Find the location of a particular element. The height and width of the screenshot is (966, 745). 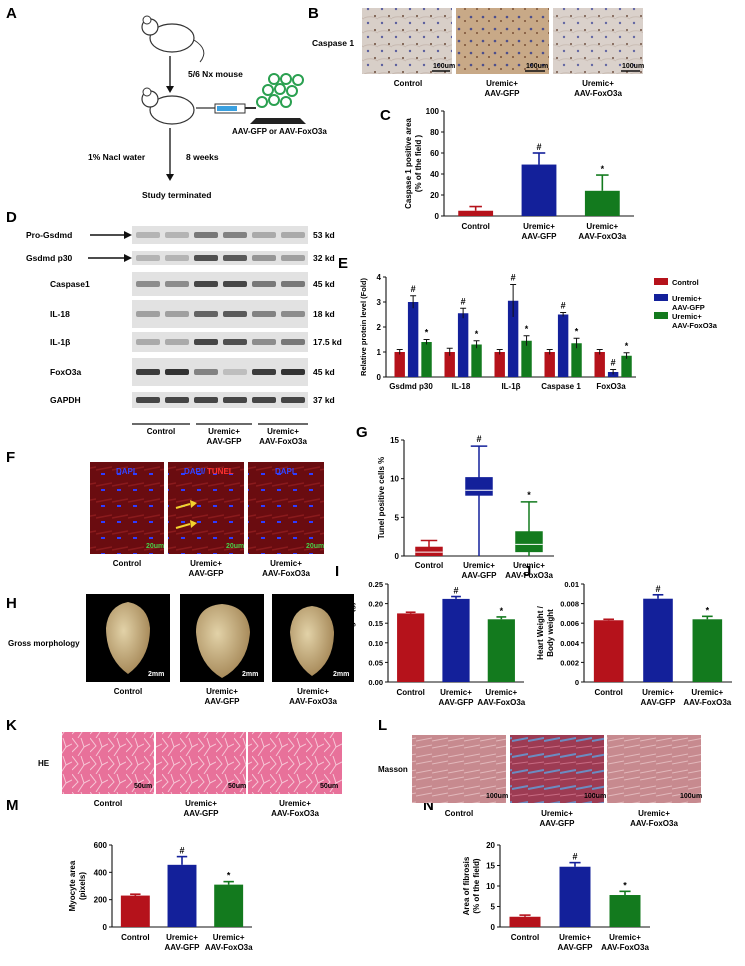

scale-bar-label: 20um is located at coordinates (315, 546).